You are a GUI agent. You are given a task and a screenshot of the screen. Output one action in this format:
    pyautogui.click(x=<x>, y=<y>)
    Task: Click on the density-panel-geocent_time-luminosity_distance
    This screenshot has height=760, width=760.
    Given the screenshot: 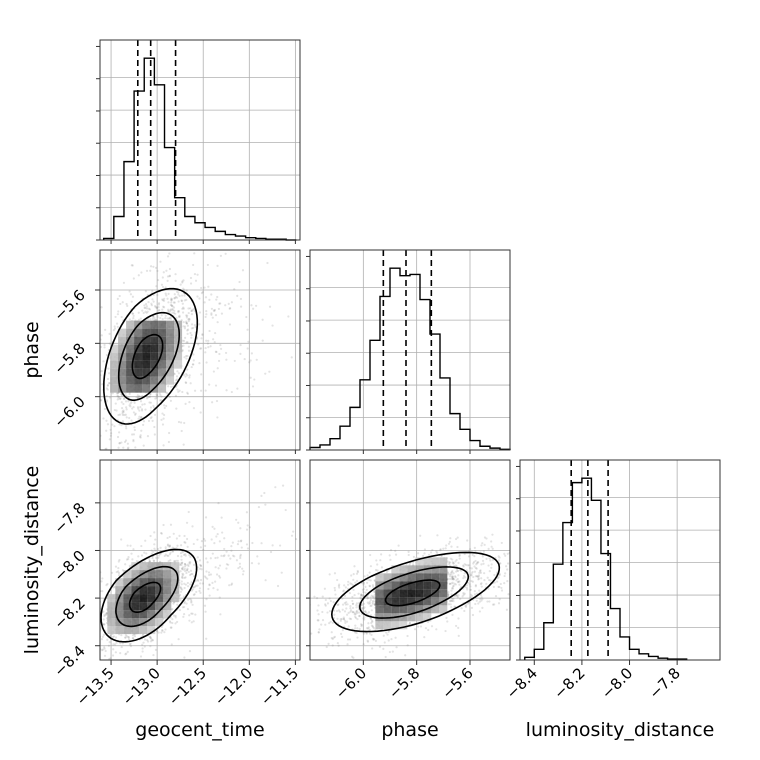 What is the action you would take?
    pyautogui.click(x=200, y=560)
    